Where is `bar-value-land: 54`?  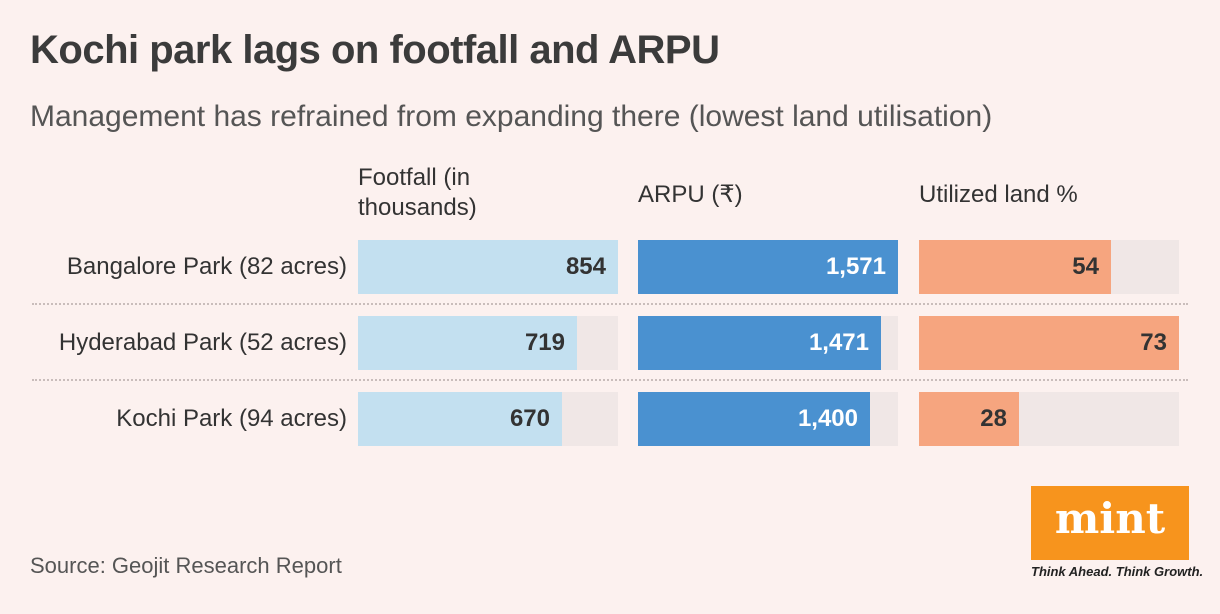
bar-value-land: 54 is located at coordinates (1085, 266).